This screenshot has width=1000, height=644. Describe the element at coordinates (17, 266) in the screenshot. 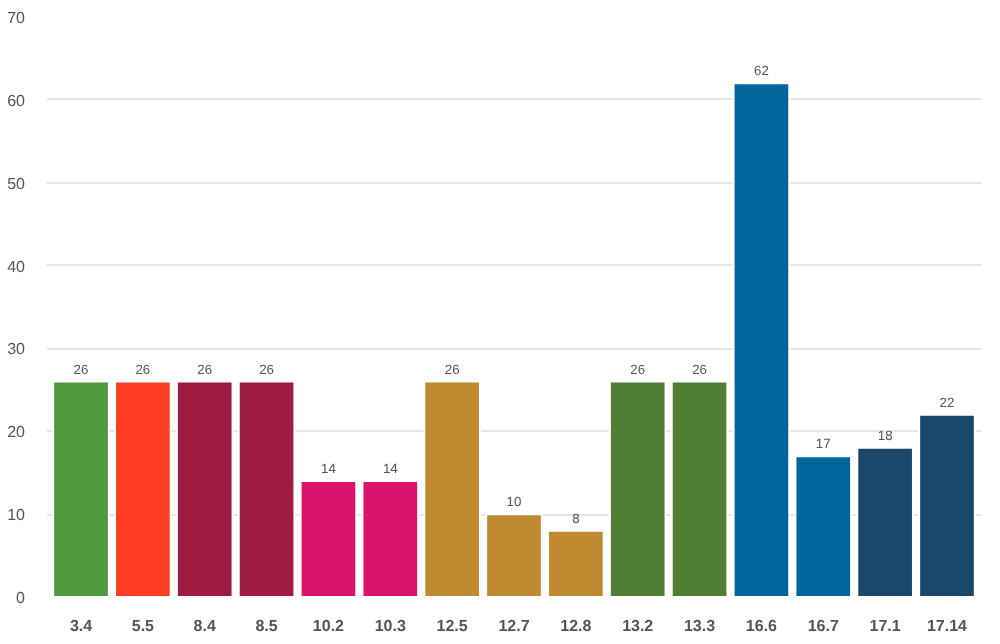

I see `y-tick-label: 40` at that location.